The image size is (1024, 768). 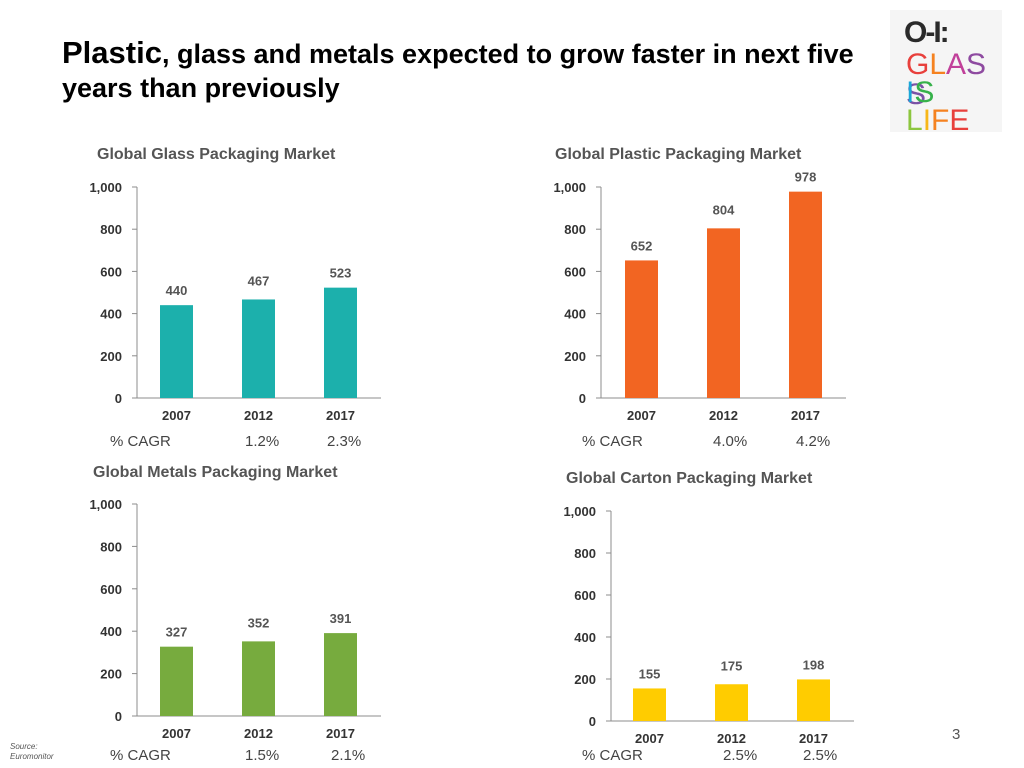 What do you see at coordinates (176, 733) in the screenshot?
I see `metals-category-label: 2007` at bounding box center [176, 733].